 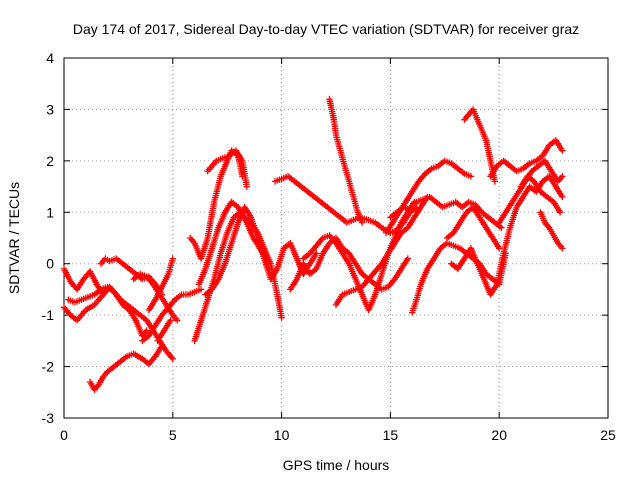 I want to click on y-tick-label: 3, so click(x=50, y=109).